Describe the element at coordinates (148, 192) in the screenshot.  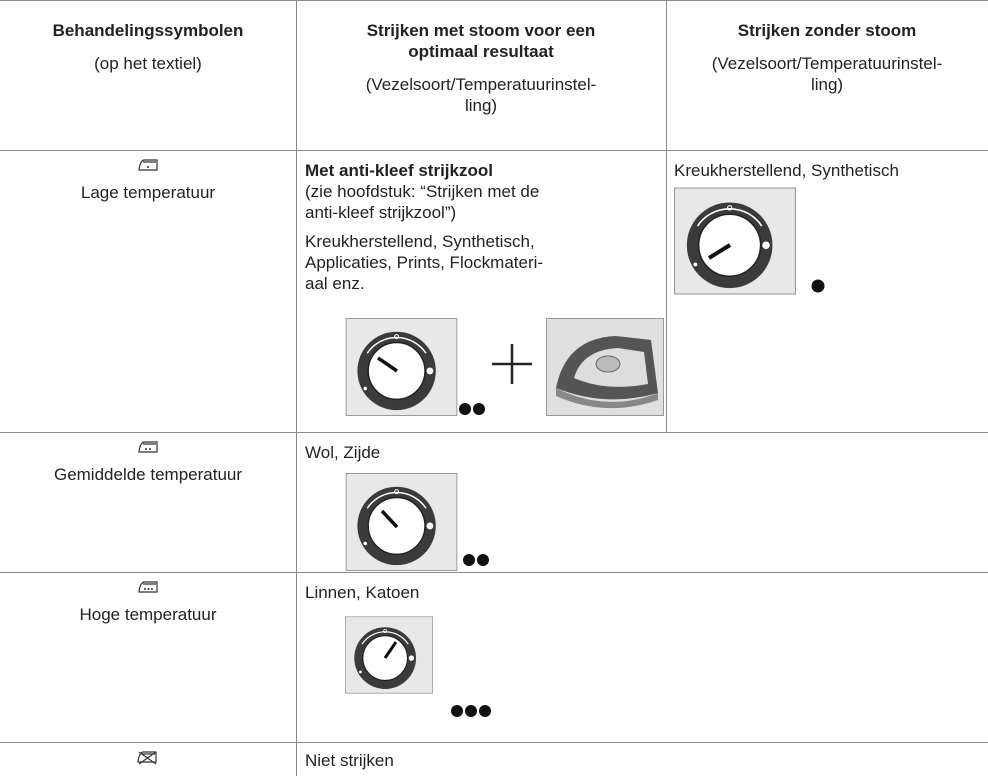
I see `row-label: Lage temperatuur` at that location.